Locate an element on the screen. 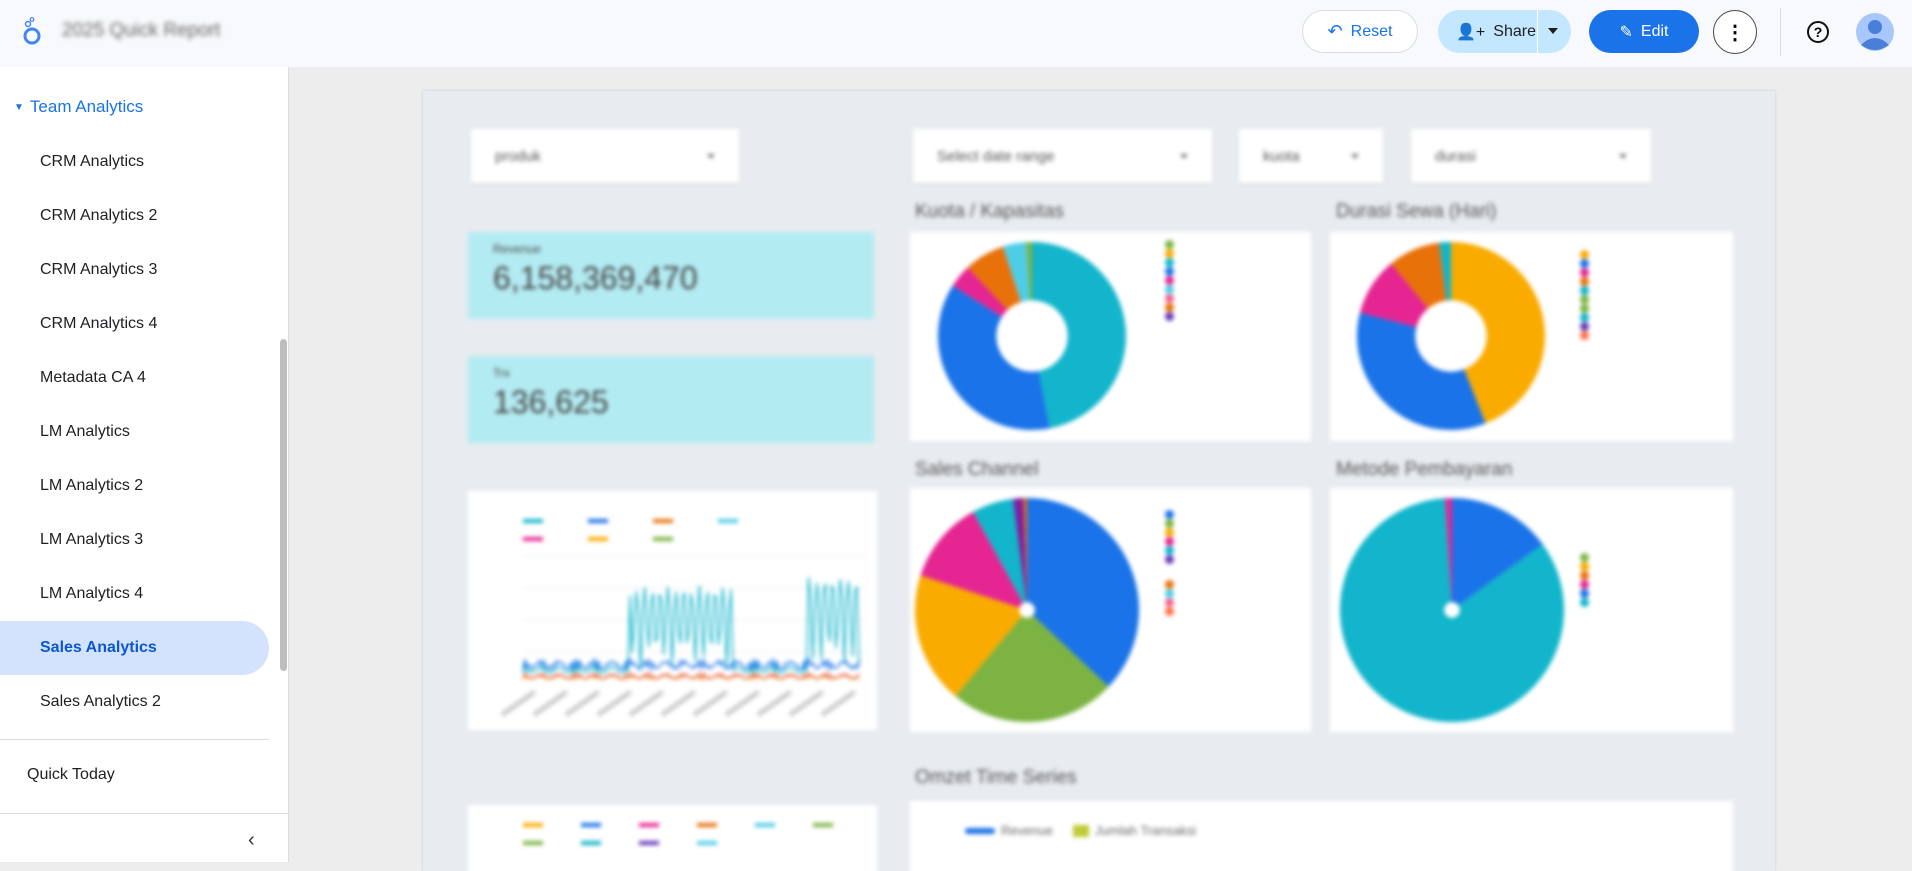 The image size is (1912, 871). add-person-icon: 👤+ is located at coordinates (1471, 32).